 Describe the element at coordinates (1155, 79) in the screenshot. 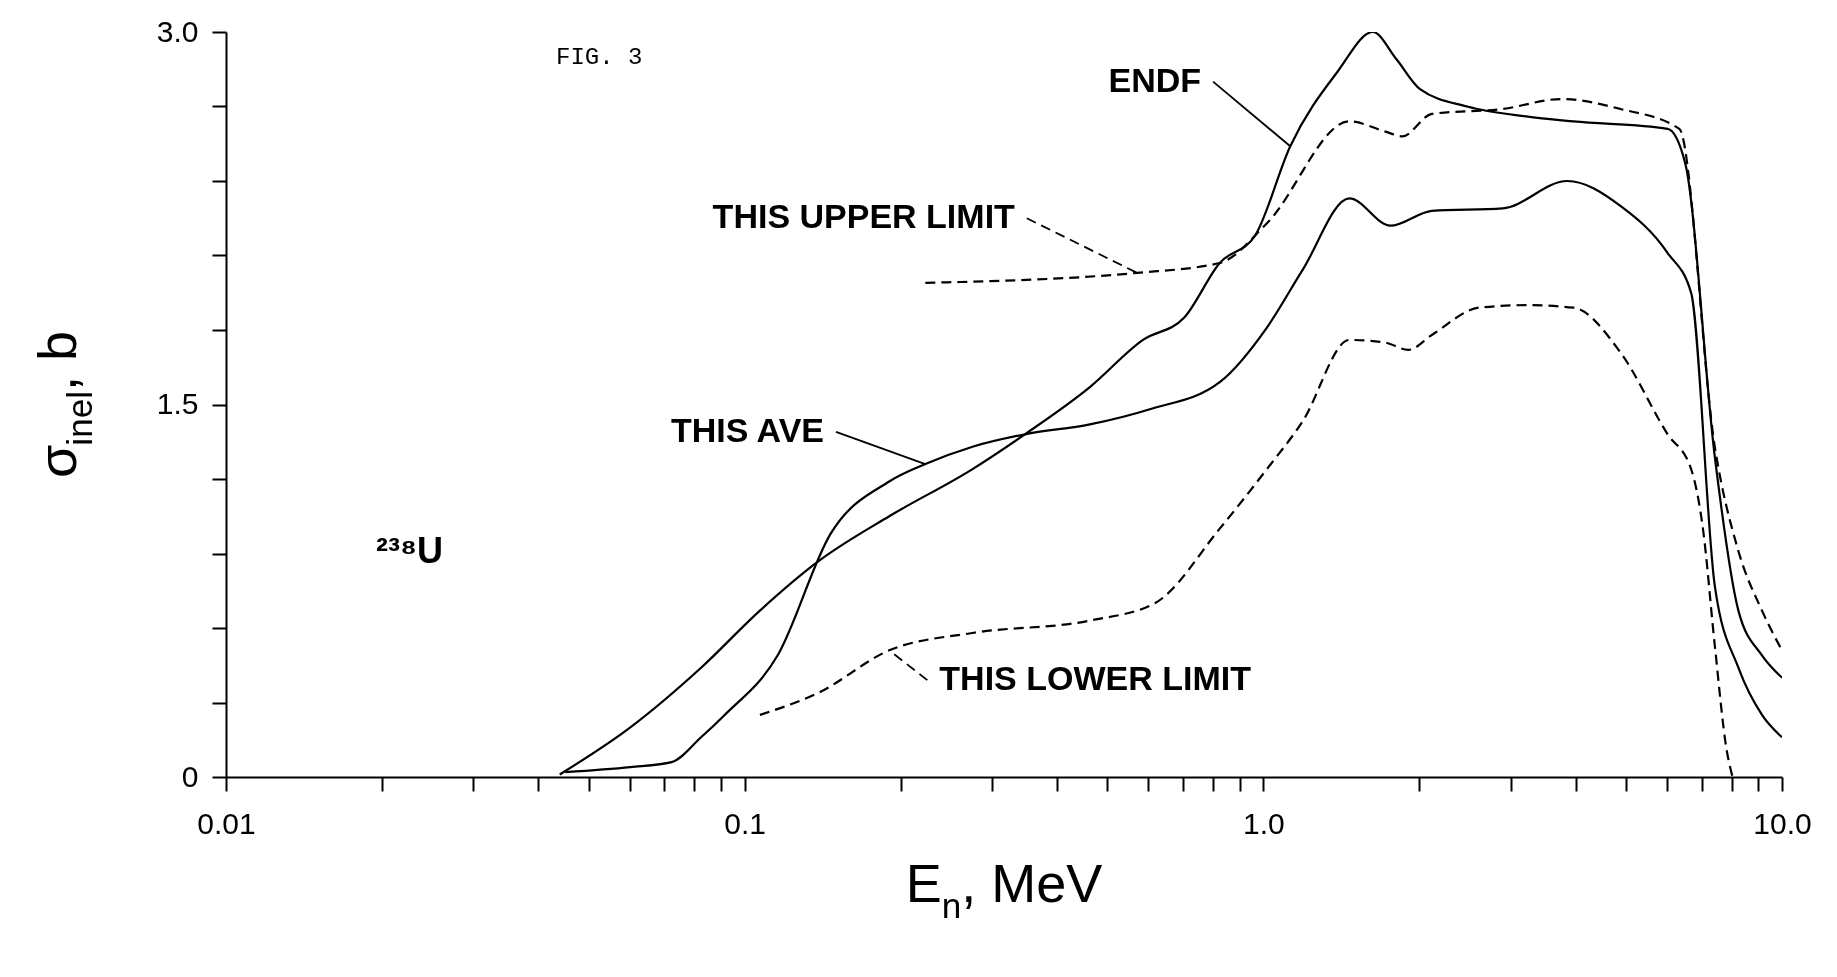

I see `text: ENDF` at that location.